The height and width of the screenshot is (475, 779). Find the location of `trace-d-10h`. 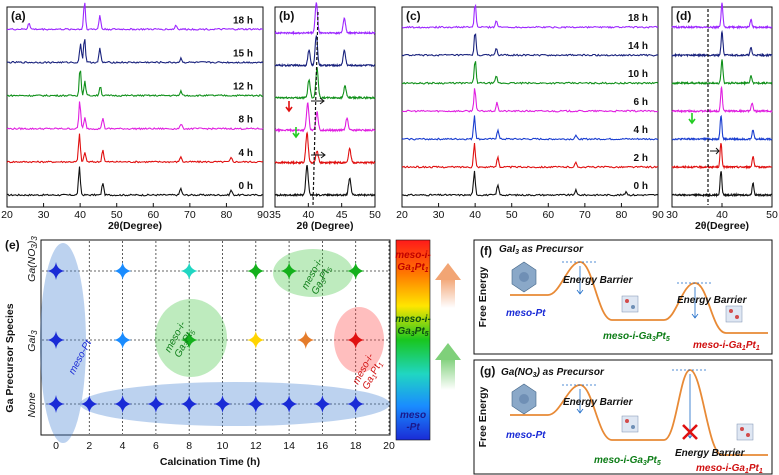

trace-d-10h is located at coordinates (722, 72).